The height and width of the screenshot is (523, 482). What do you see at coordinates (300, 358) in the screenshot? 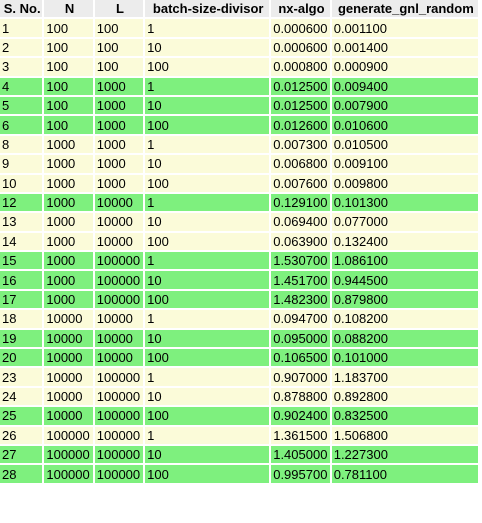
I see `cell-nx-algo: 0.106500` at bounding box center [300, 358].